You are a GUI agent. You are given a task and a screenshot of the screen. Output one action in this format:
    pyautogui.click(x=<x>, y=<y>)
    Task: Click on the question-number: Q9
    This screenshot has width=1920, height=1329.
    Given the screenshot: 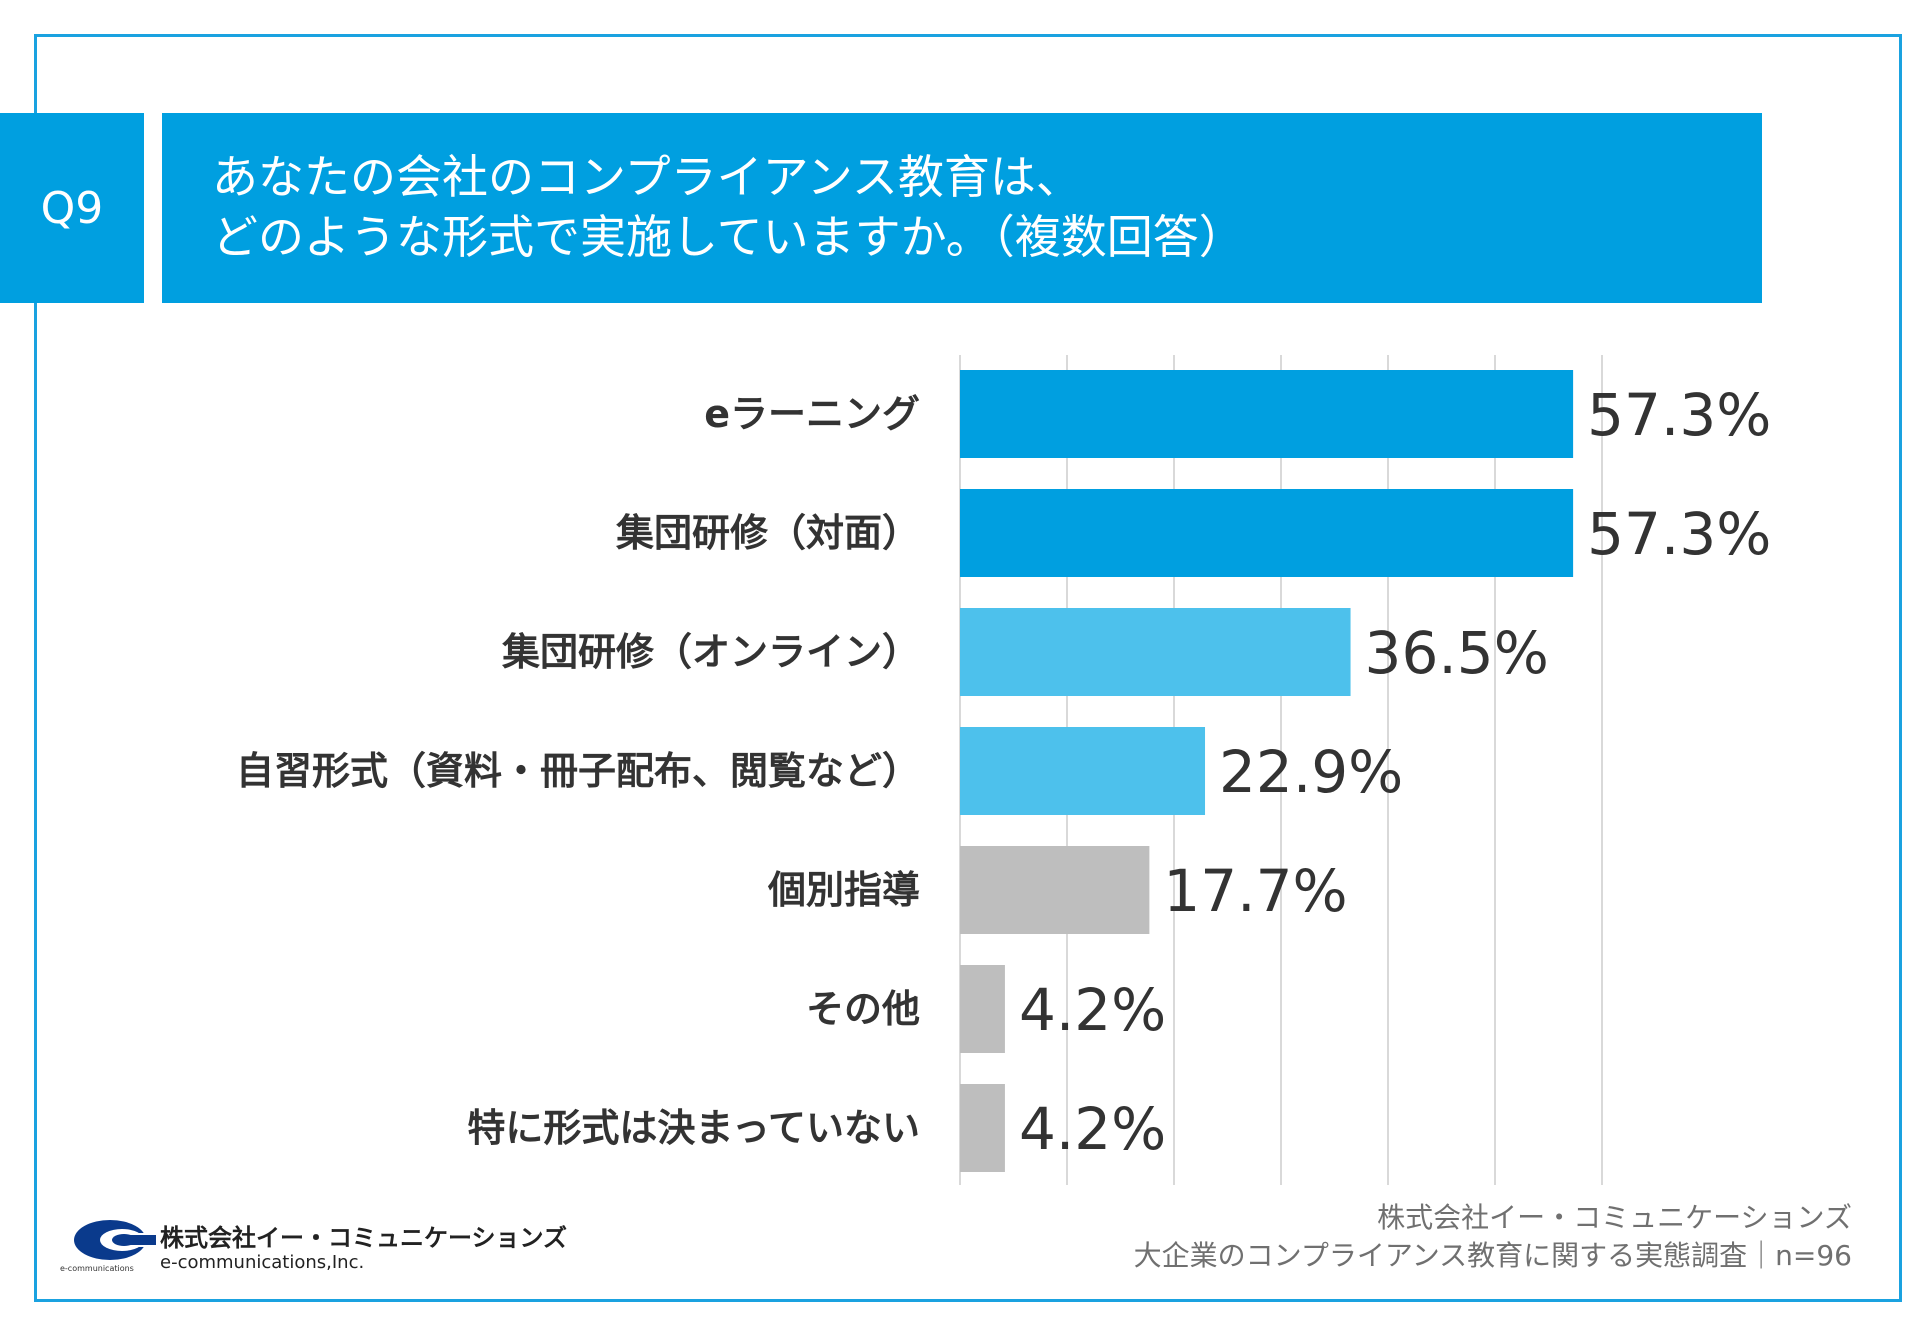 What is the action you would take?
    pyautogui.click(x=72, y=208)
    